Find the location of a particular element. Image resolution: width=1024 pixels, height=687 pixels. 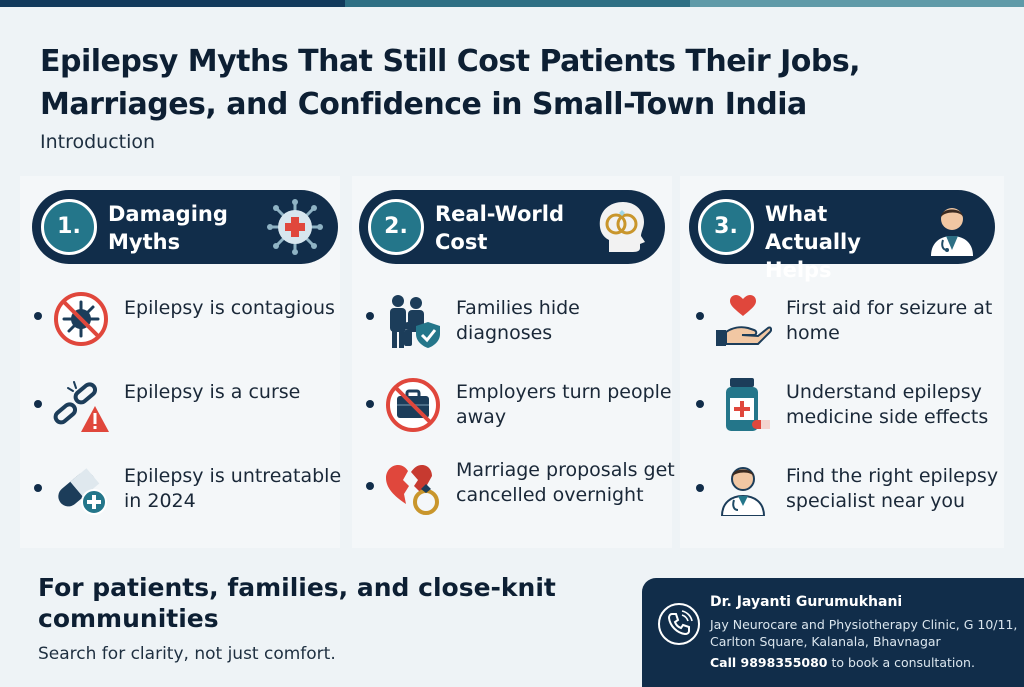

call-line: Call 9898355080 to book a consultation. is located at coordinates (865, 662).